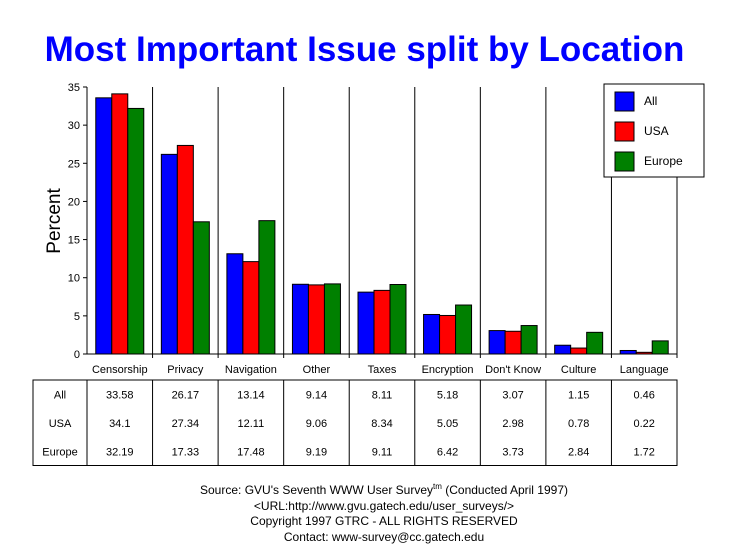 This screenshot has width=729, height=553. Describe the element at coordinates (317, 490) in the screenshot. I see `source-text: Source: GVU's Seventh WWW User Survey` at that location.